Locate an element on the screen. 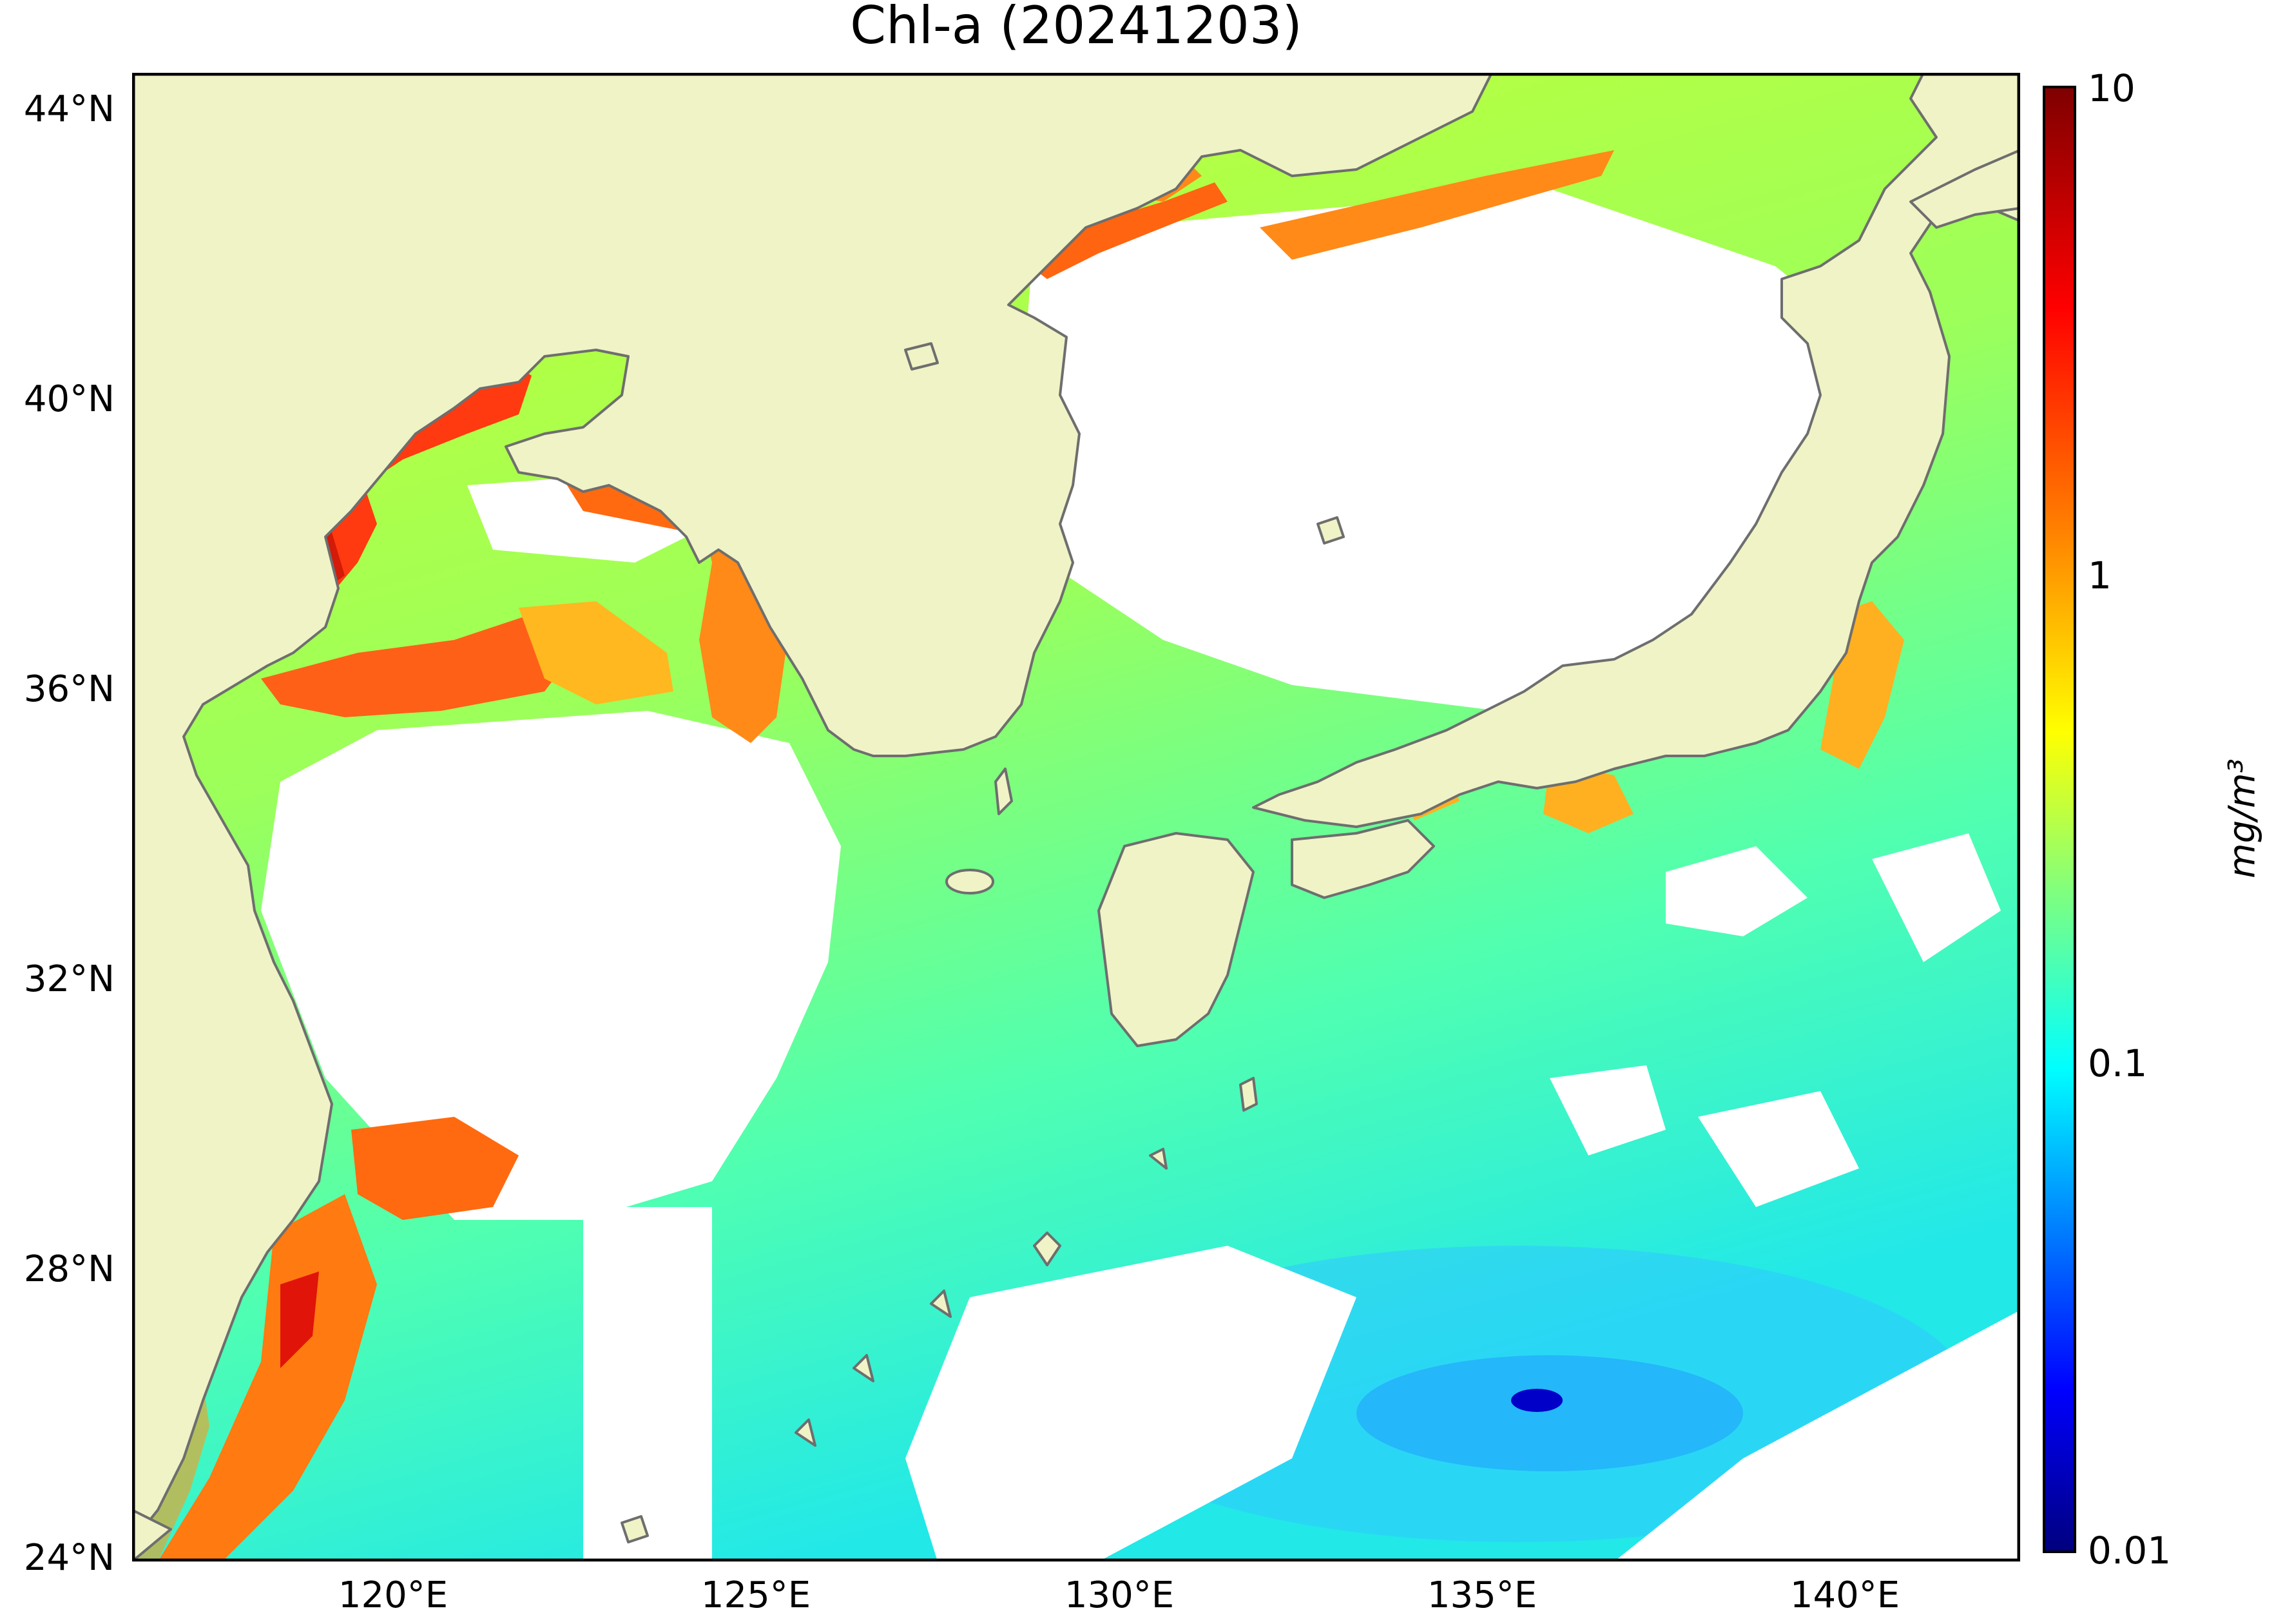 The width and height of the screenshot is (2285, 1624). colorbar is located at coordinates (2059, 820).